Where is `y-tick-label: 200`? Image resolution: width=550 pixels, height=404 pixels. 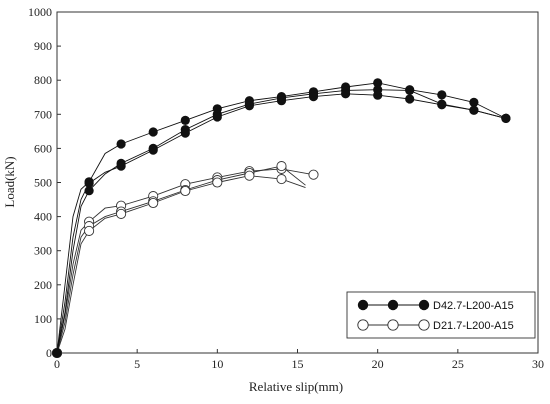
y-tick-label: 200 is located at coordinates (43, 285).